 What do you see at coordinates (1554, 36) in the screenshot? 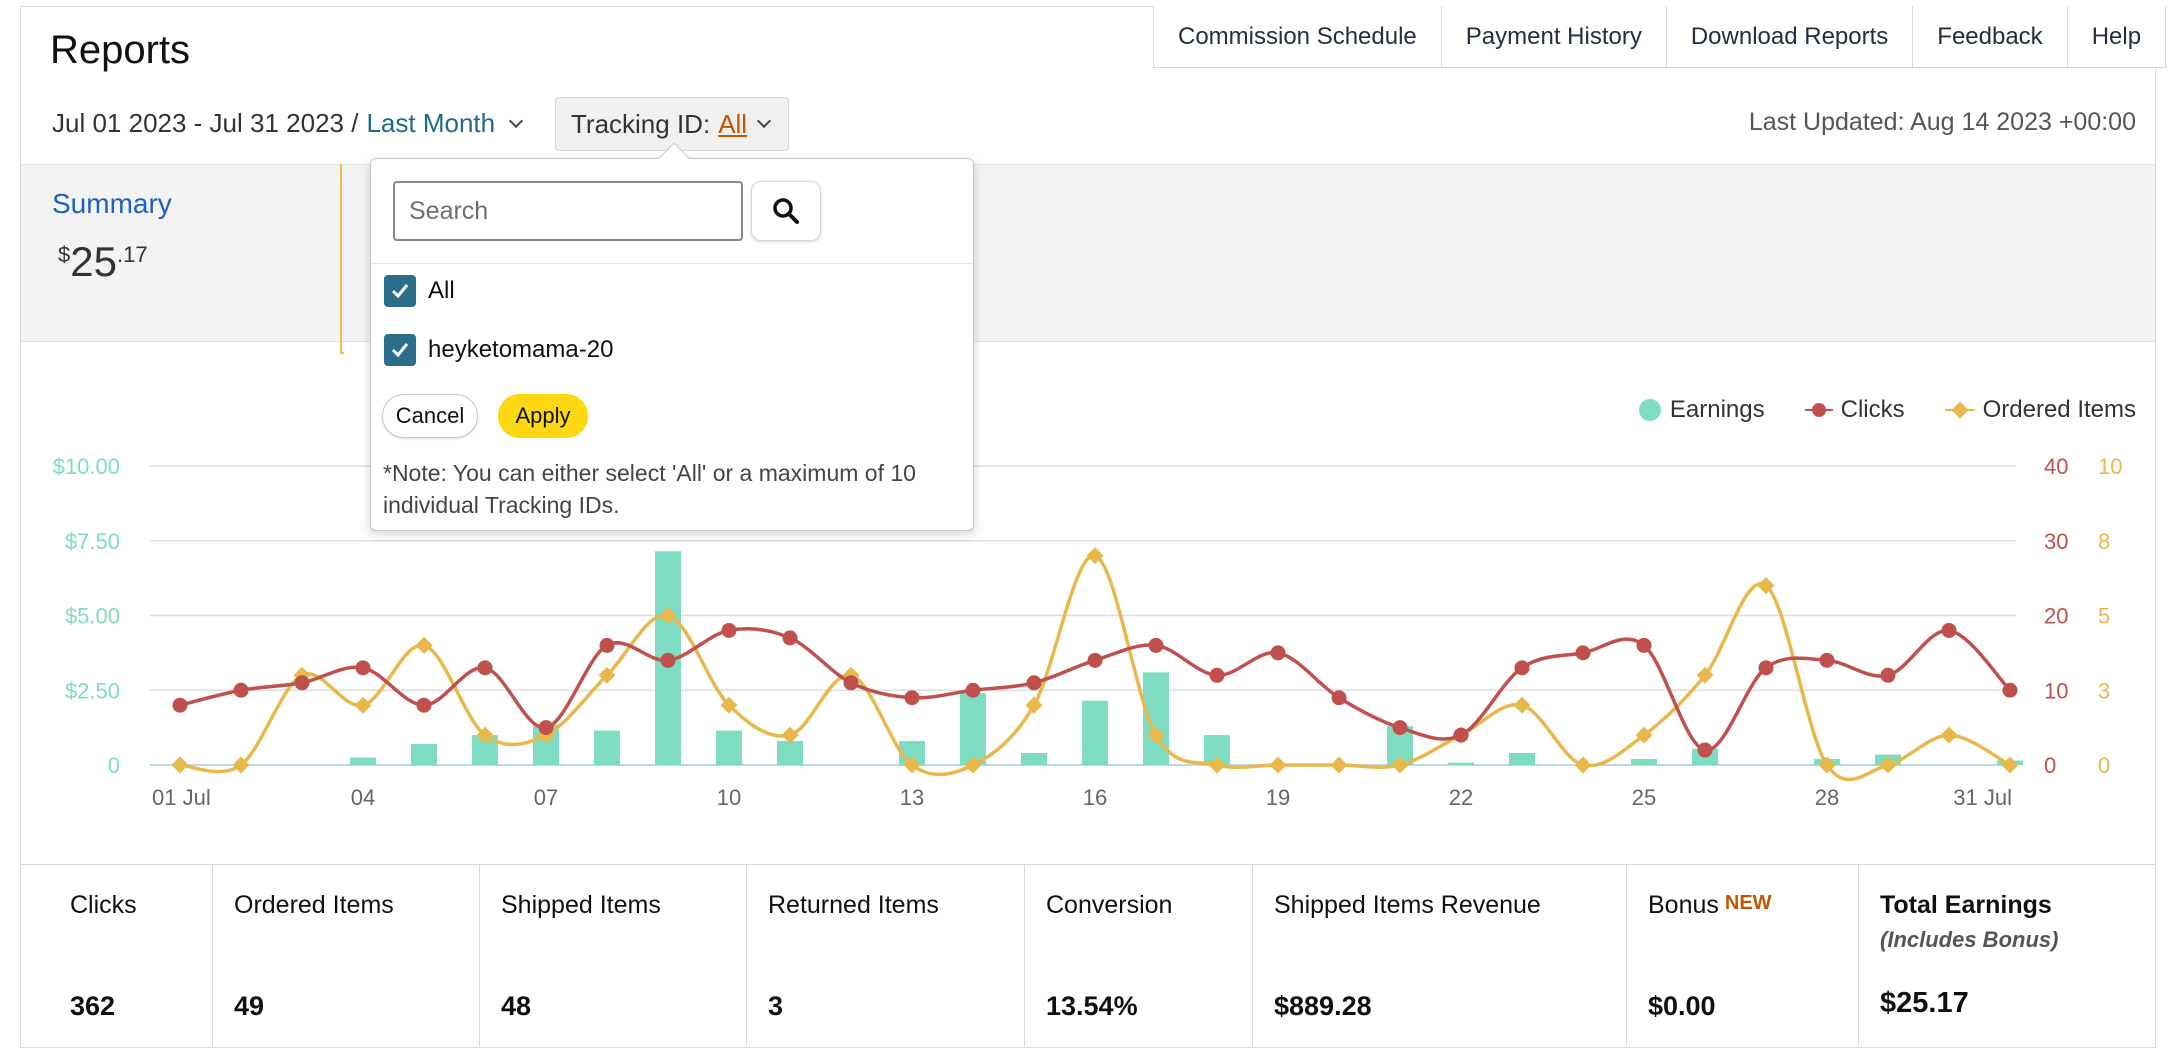
I see `nav-payment-history: Payment History` at bounding box center [1554, 36].